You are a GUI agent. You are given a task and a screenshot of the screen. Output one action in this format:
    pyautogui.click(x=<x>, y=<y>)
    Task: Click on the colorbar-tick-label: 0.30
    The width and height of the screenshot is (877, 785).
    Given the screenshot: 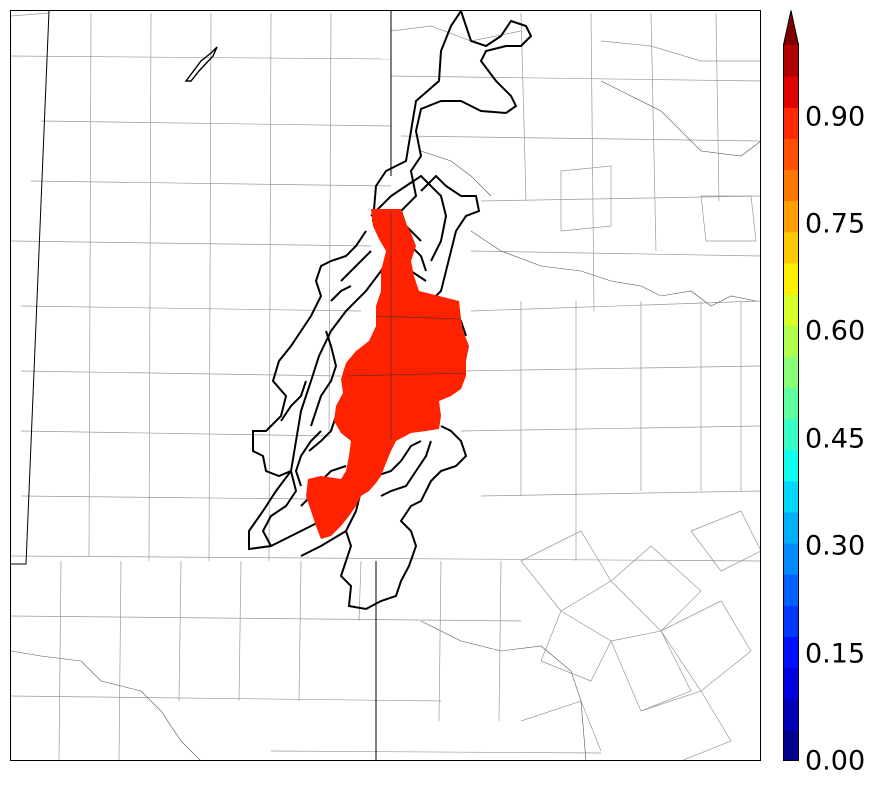 What is the action you would take?
    pyautogui.click(x=835, y=546)
    